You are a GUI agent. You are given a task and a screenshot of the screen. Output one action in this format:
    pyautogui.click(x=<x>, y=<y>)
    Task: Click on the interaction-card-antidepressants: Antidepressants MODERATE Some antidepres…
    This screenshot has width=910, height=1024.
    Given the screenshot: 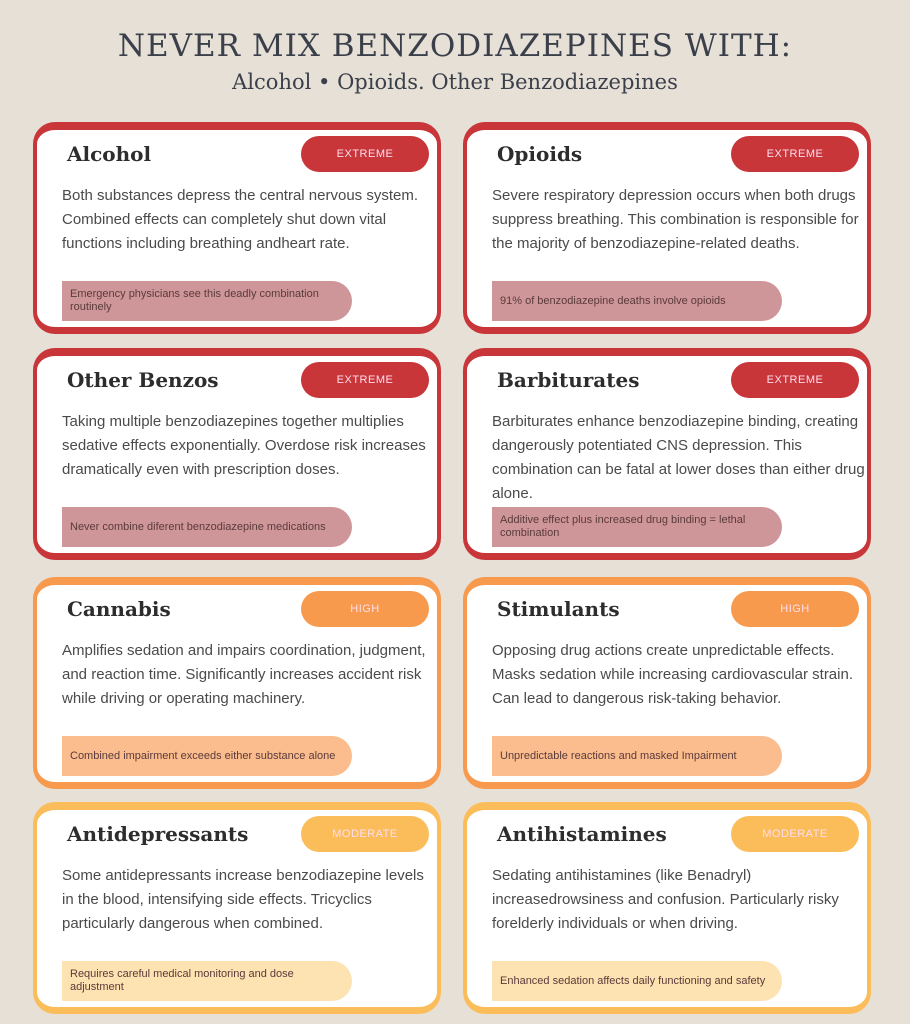 What is the action you would take?
    pyautogui.click(x=237, y=908)
    